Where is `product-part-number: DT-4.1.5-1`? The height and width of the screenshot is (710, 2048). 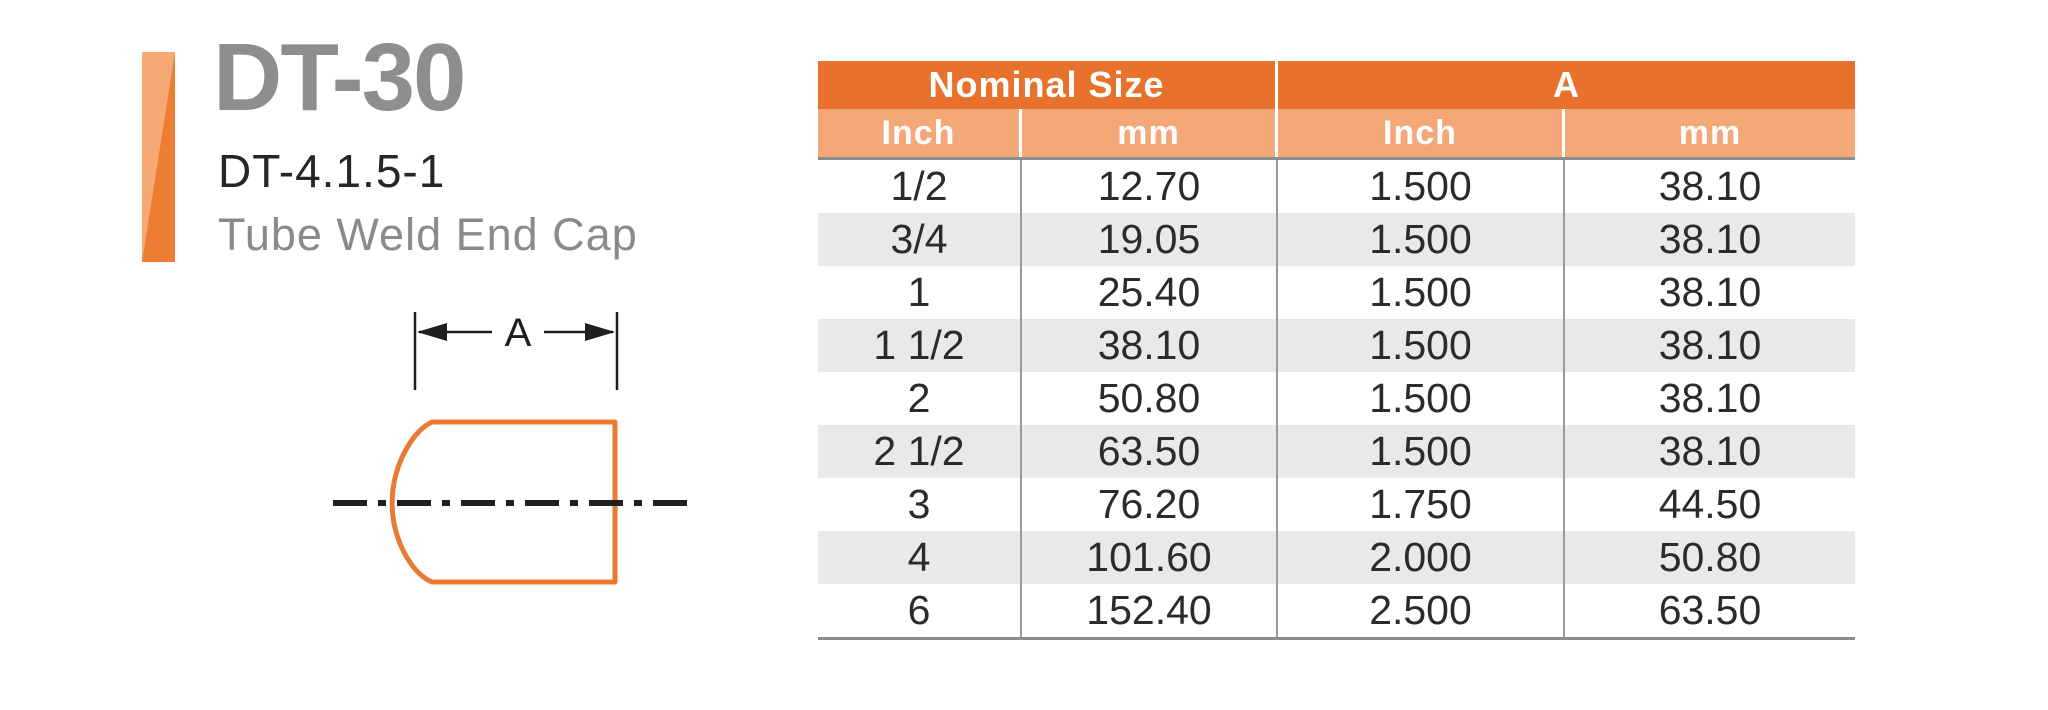
product-part-number: DT-4.1.5-1 is located at coordinates (332, 171).